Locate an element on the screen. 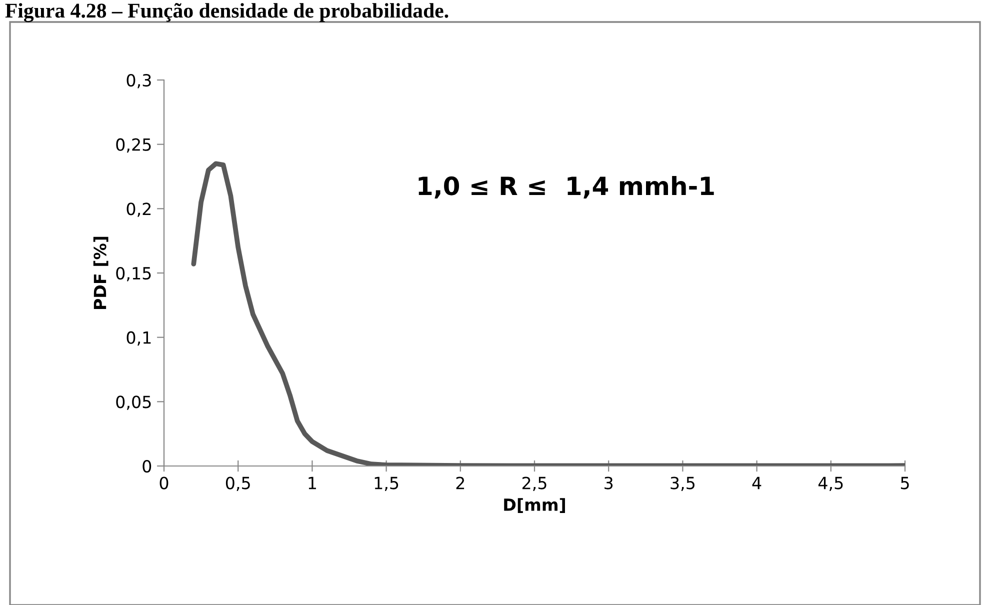 The width and height of the screenshot is (982, 605). x-tick-label: 4 is located at coordinates (757, 483).